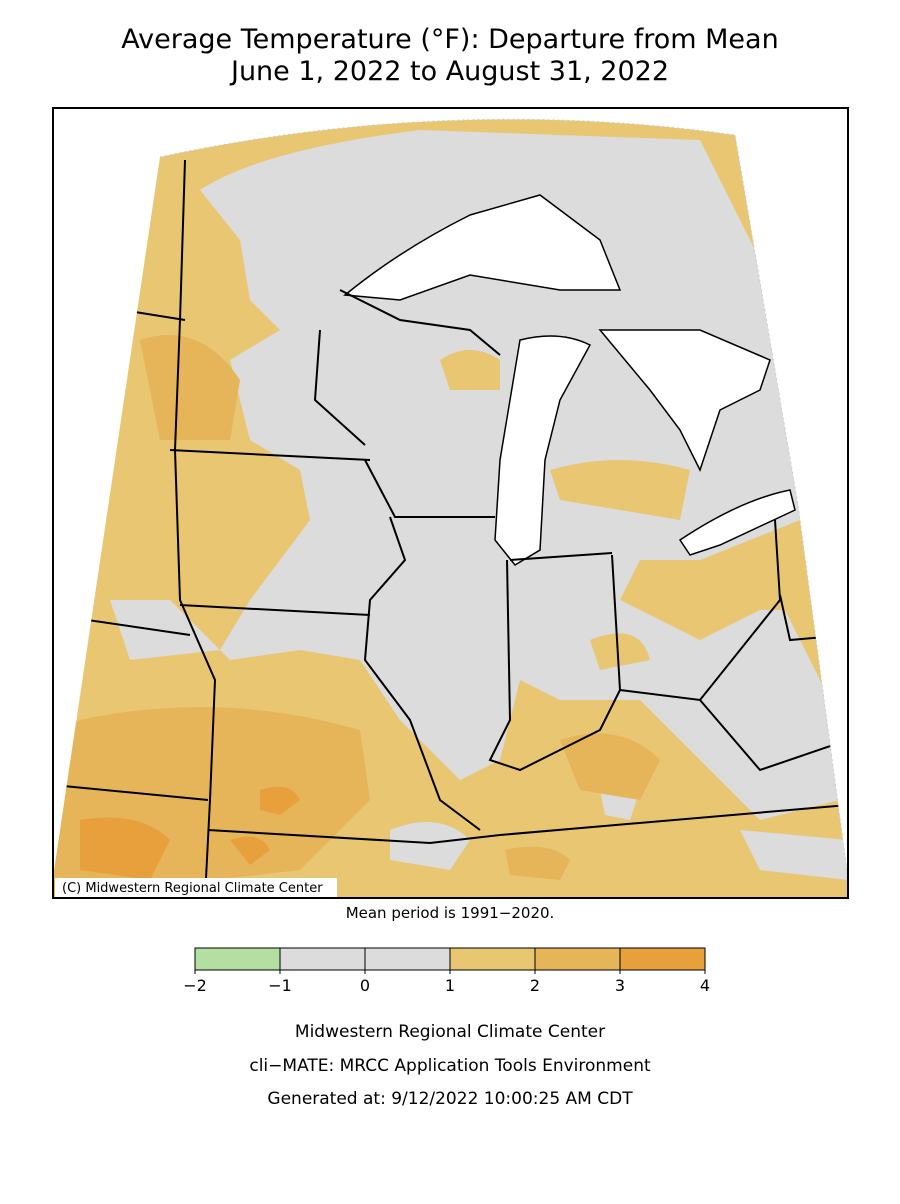  I want to click on warmest-area, so click(190, 833).